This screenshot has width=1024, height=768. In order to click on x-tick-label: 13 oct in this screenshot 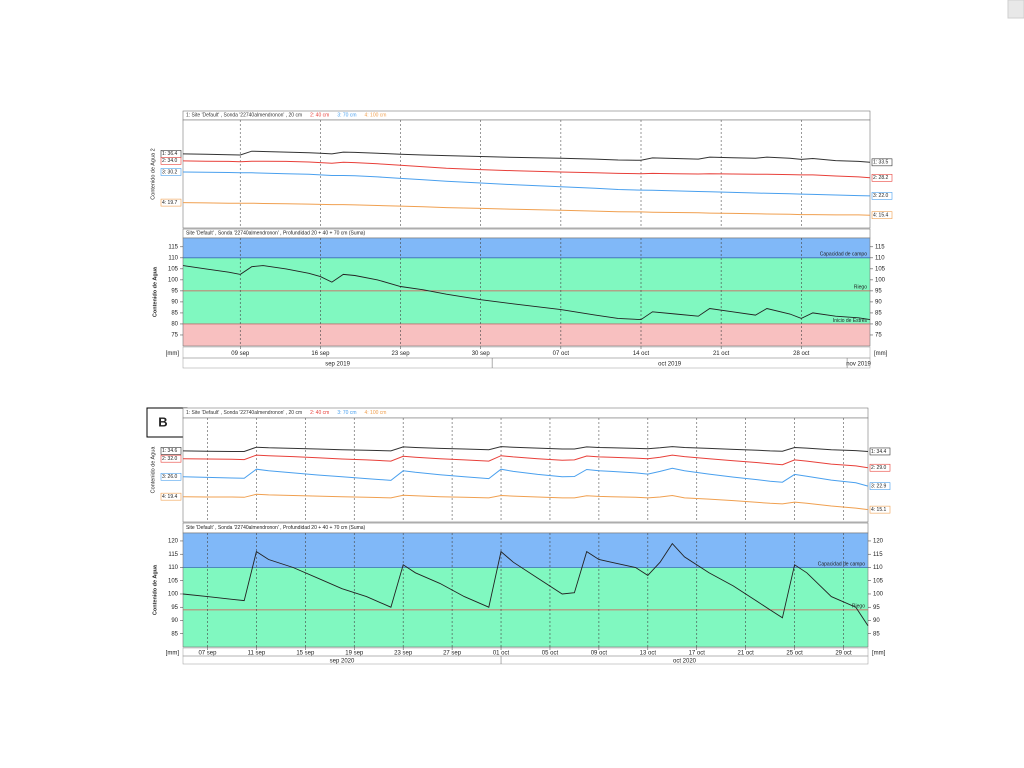, I will do `click(648, 654)`.